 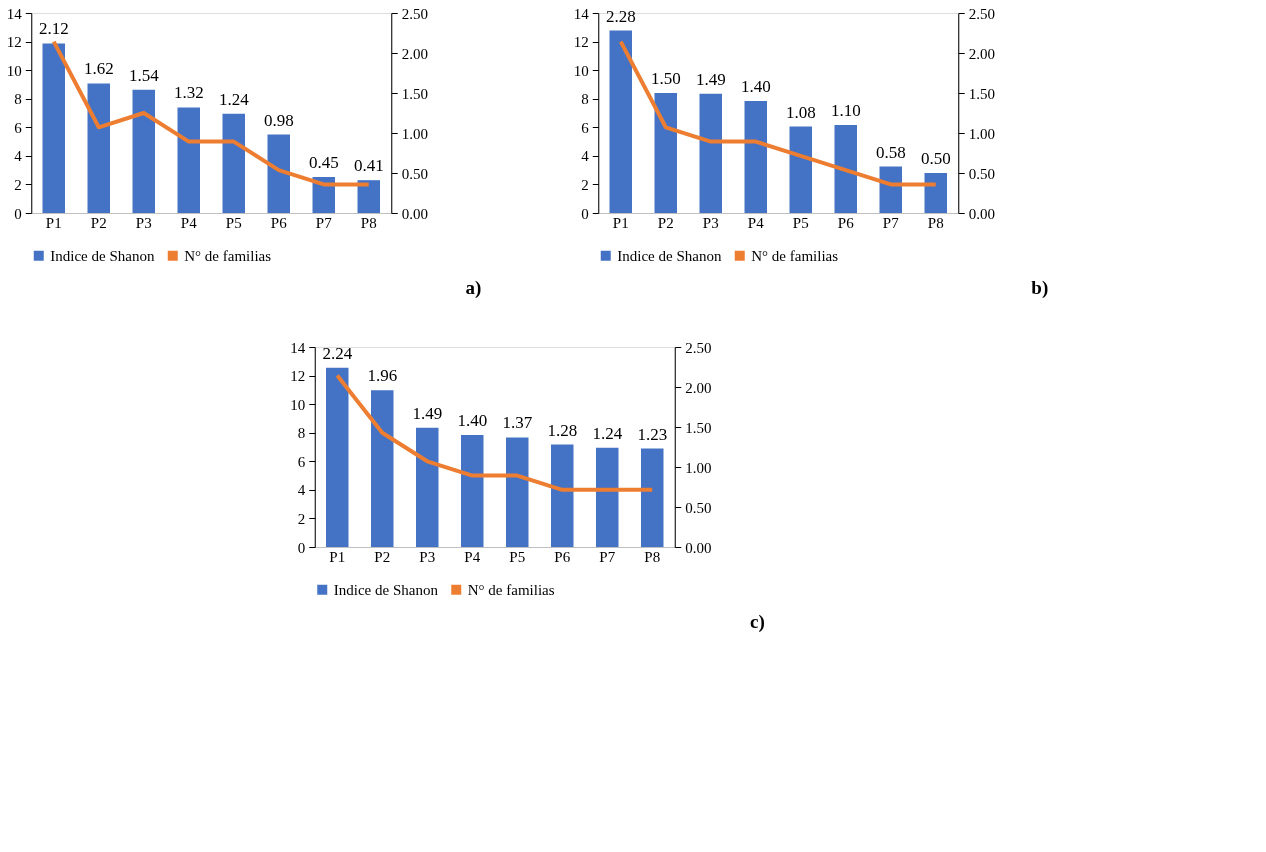 I want to click on text: c), so click(x=757, y=622).